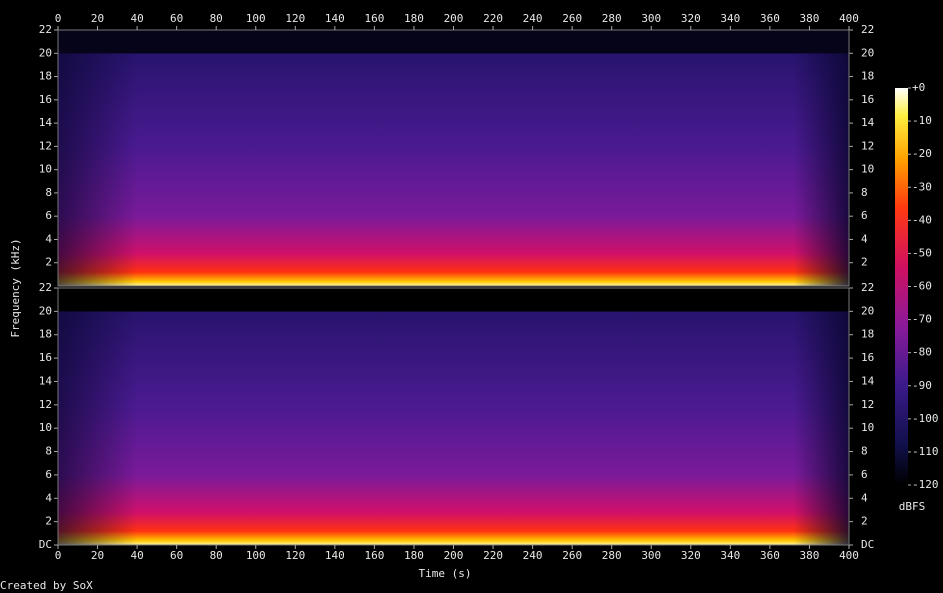  What do you see at coordinates (730, 555) in the screenshot?
I see `x-tick-label: 340` at bounding box center [730, 555].